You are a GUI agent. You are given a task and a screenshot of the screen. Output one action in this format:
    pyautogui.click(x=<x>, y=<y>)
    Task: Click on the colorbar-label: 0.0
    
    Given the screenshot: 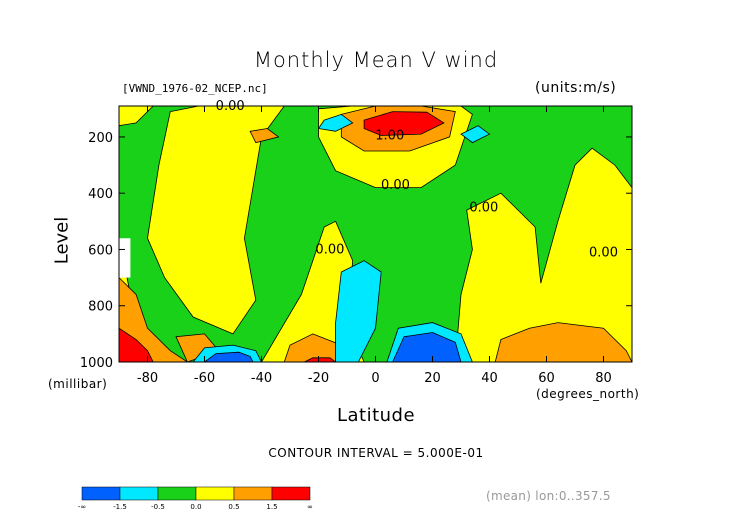 What is the action you would take?
    pyautogui.click(x=195, y=507)
    